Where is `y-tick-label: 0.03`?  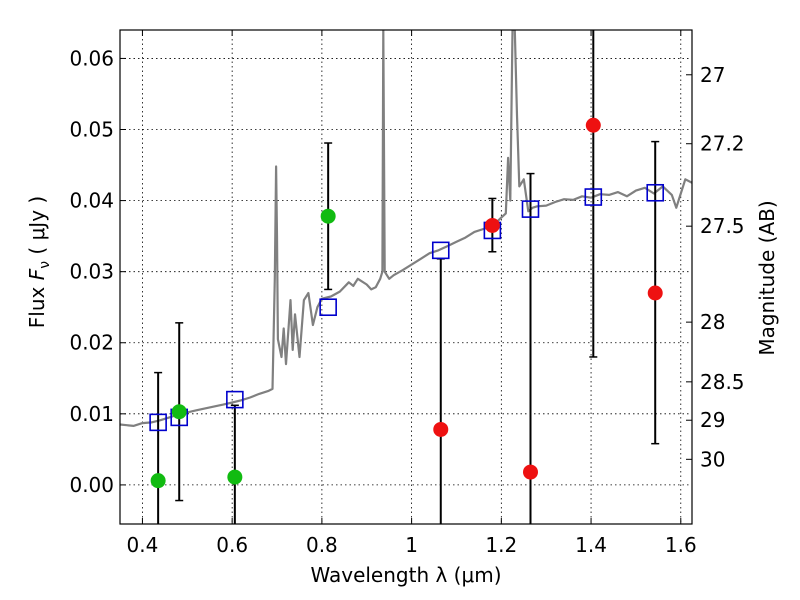
y-tick-label: 0.03 is located at coordinates (91, 272).